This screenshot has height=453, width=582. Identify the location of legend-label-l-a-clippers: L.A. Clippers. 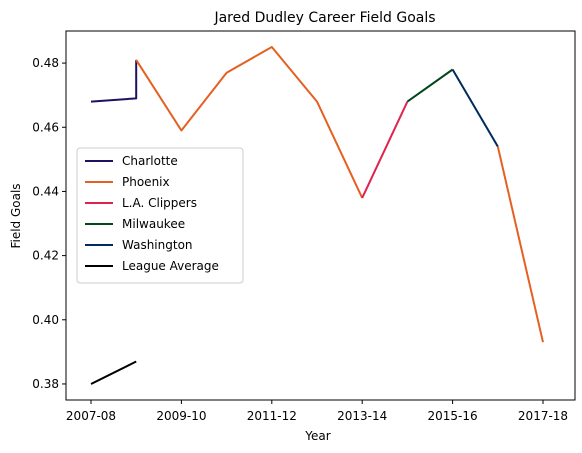
(159, 203).